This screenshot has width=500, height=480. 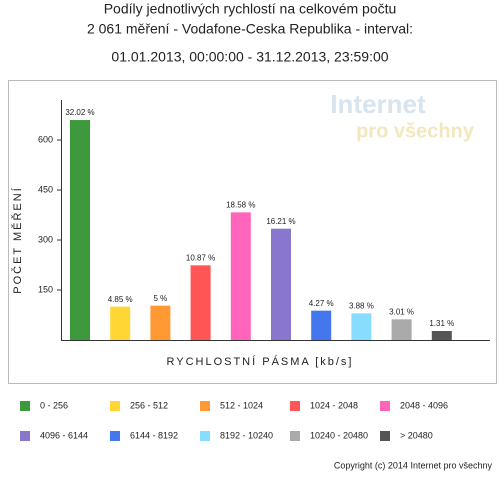 I want to click on data-label: 32.02 %, so click(x=79, y=112).